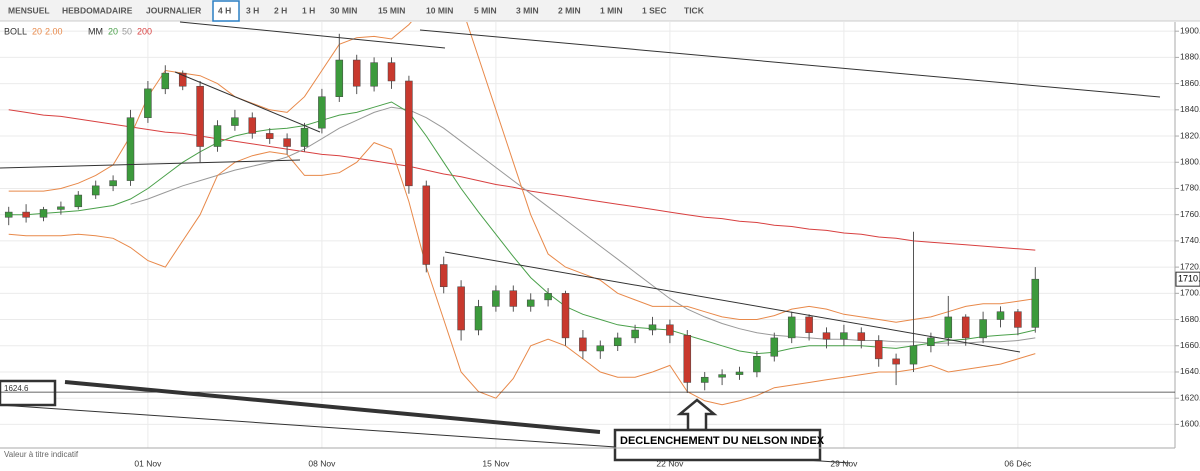 The width and height of the screenshot is (1200, 471). I want to click on last-price-box, so click(1187, 279).